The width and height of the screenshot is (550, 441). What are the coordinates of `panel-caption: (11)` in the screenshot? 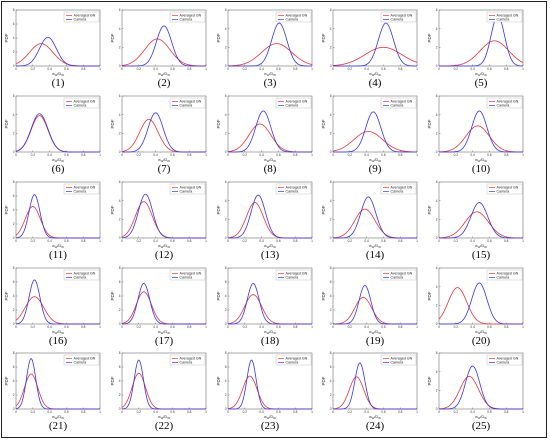 It's located at (58, 255).